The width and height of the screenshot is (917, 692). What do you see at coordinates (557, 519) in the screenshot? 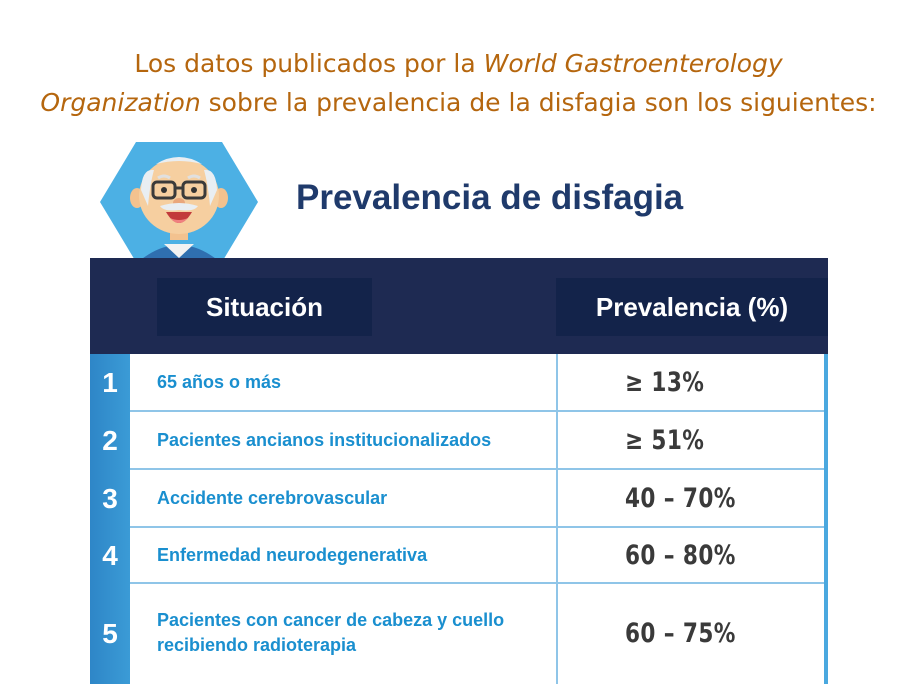
I see `column-divider` at bounding box center [557, 519].